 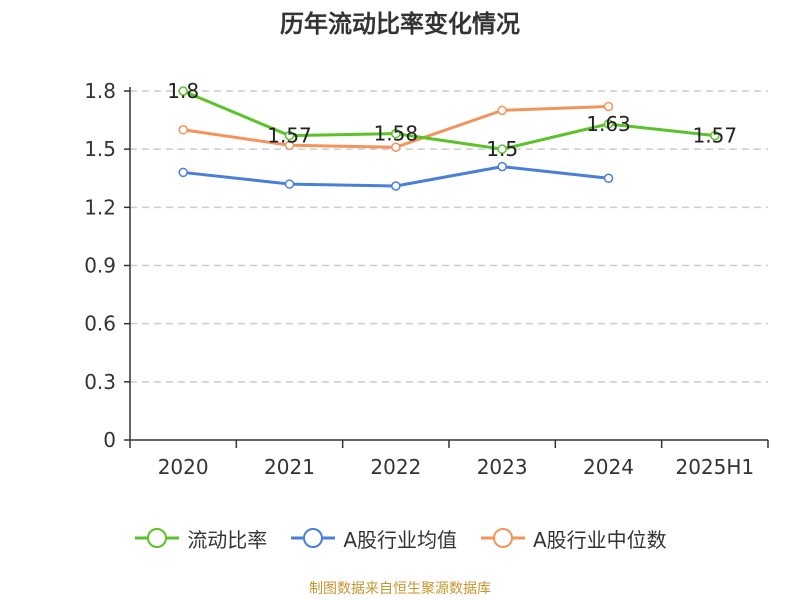 I want to click on legend: 流动比率 A股行业均值 A股行业中位数, so click(x=400, y=538).